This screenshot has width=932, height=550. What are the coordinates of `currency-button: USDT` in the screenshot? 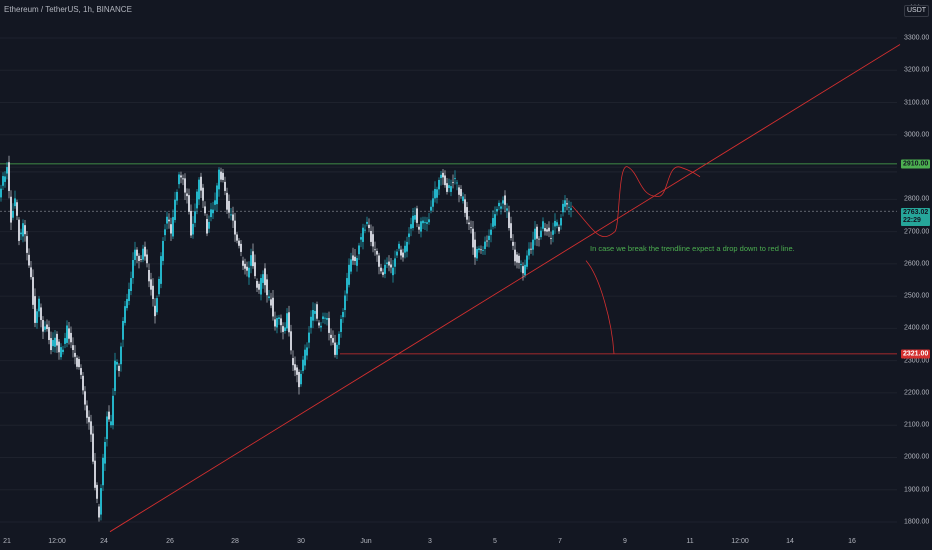 It's located at (917, 11).